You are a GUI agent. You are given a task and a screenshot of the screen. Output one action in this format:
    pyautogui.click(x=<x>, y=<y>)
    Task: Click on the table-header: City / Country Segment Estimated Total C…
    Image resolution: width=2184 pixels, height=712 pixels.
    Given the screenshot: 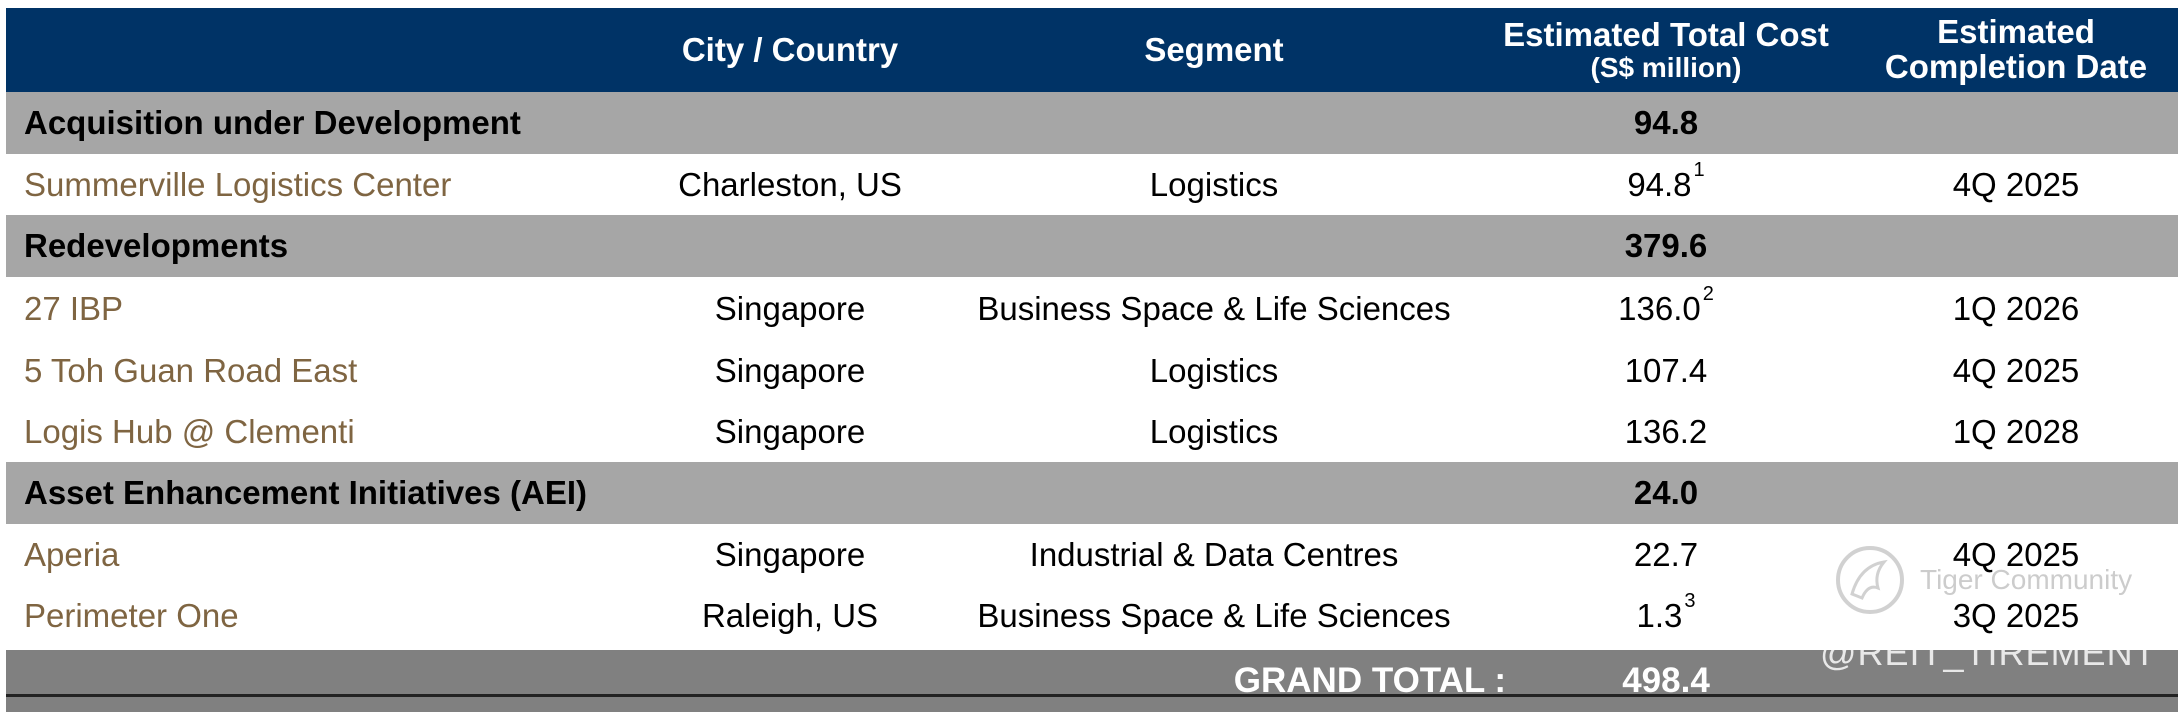 What is the action you would take?
    pyautogui.click(x=1092, y=50)
    